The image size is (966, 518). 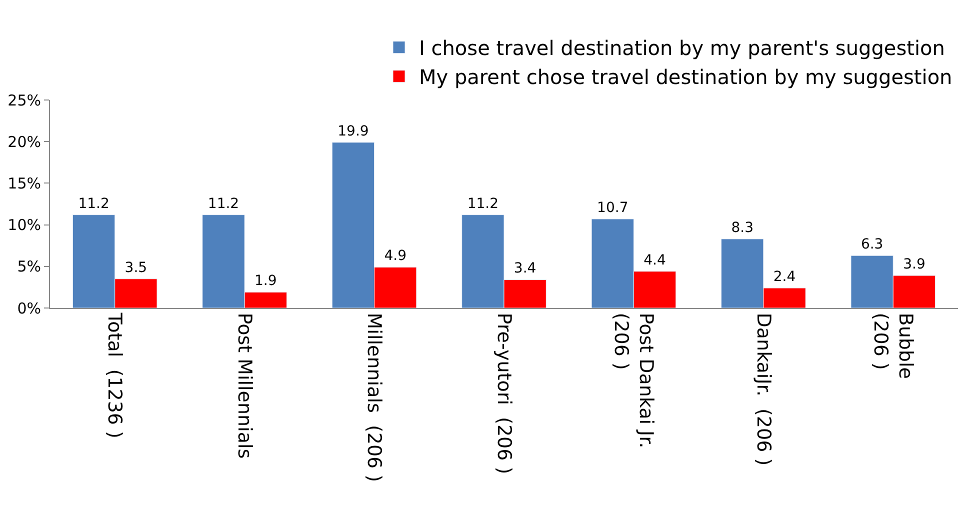 I want to click on data-label: 3.4, so click(x=525, y=268).